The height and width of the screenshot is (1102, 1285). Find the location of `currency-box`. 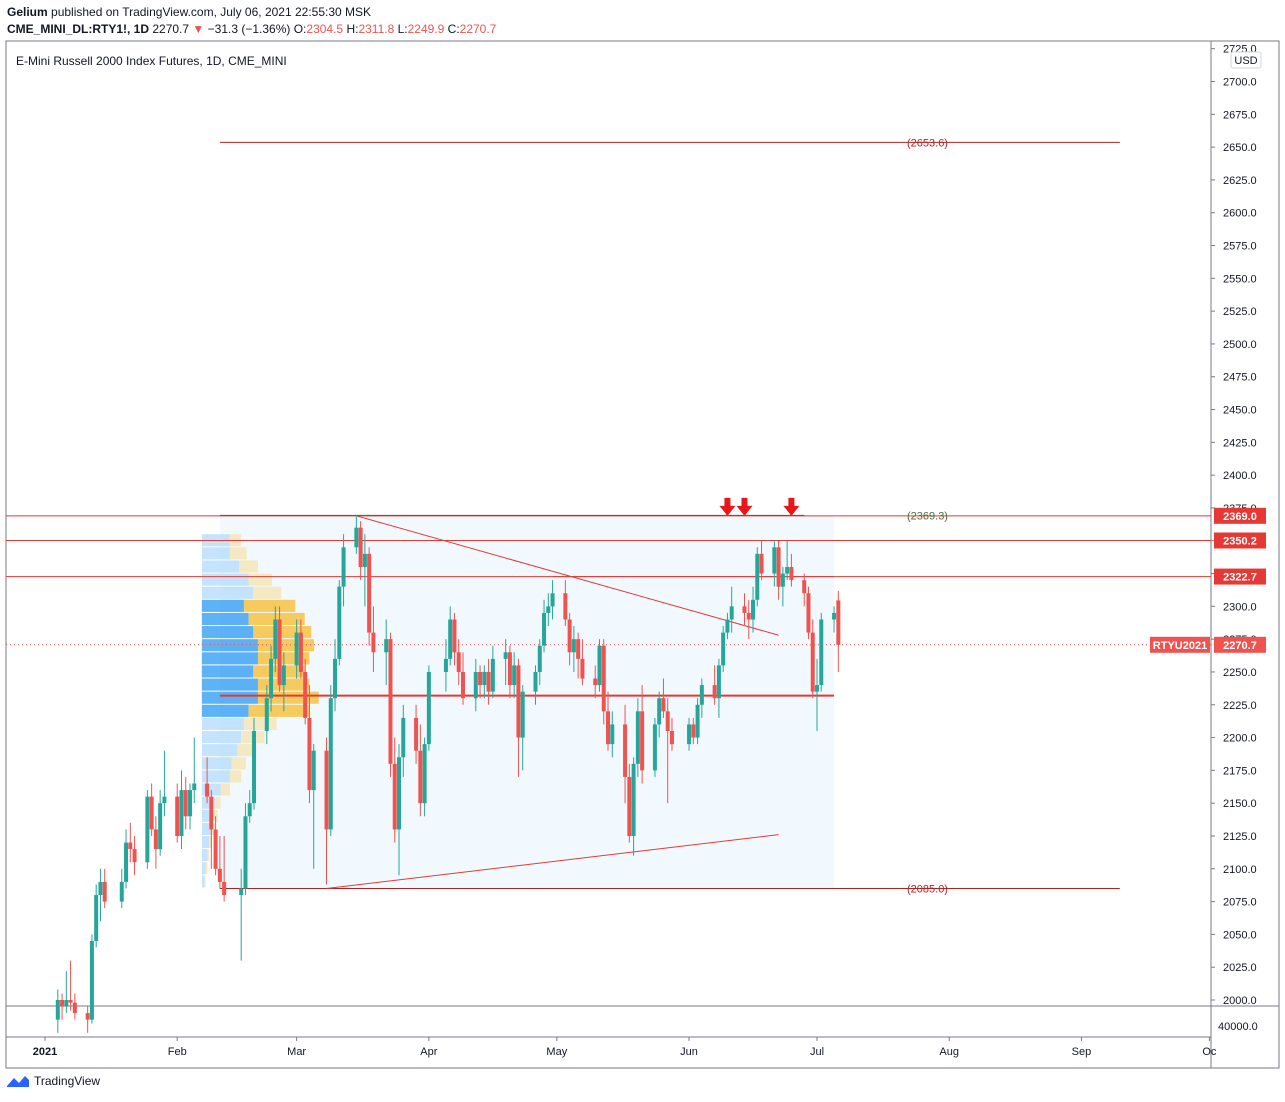

currency-box is located at coordinates (1246, 60).